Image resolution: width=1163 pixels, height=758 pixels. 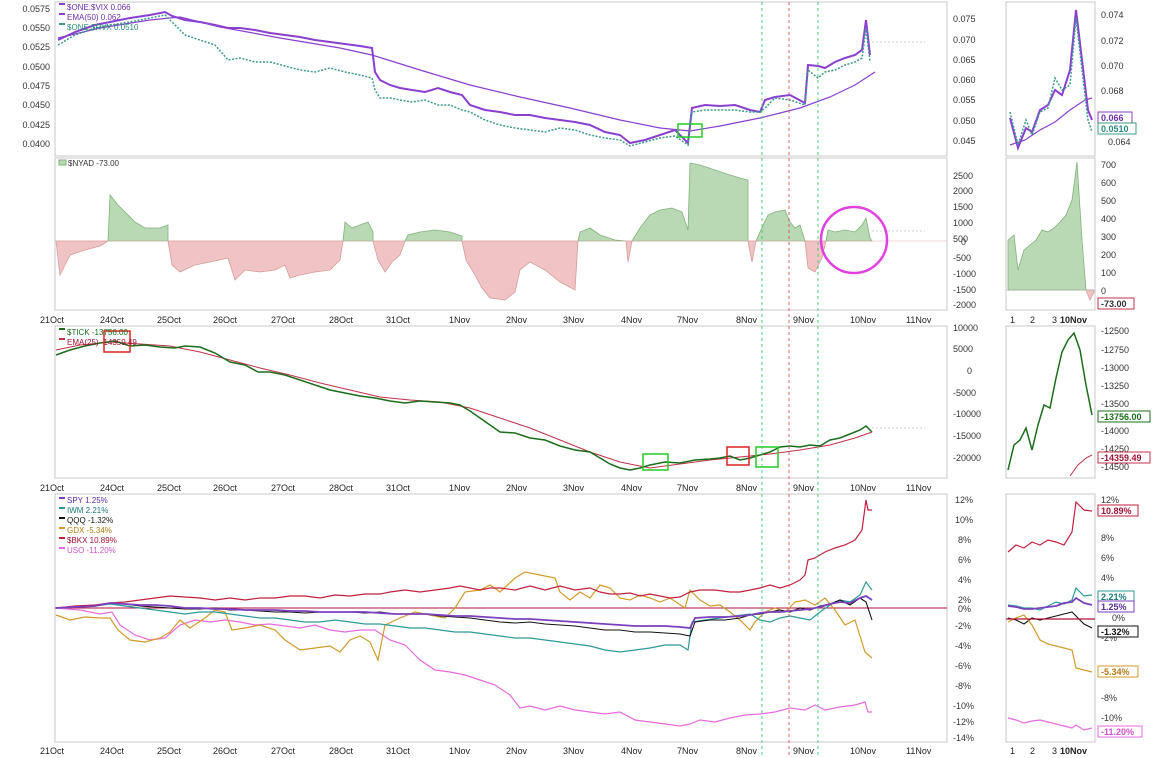 What do you see at coordinates (1107, 558) in the screenshot?
I see `perf-zoom-tick: 6%` at bounding box center [1107, 558].